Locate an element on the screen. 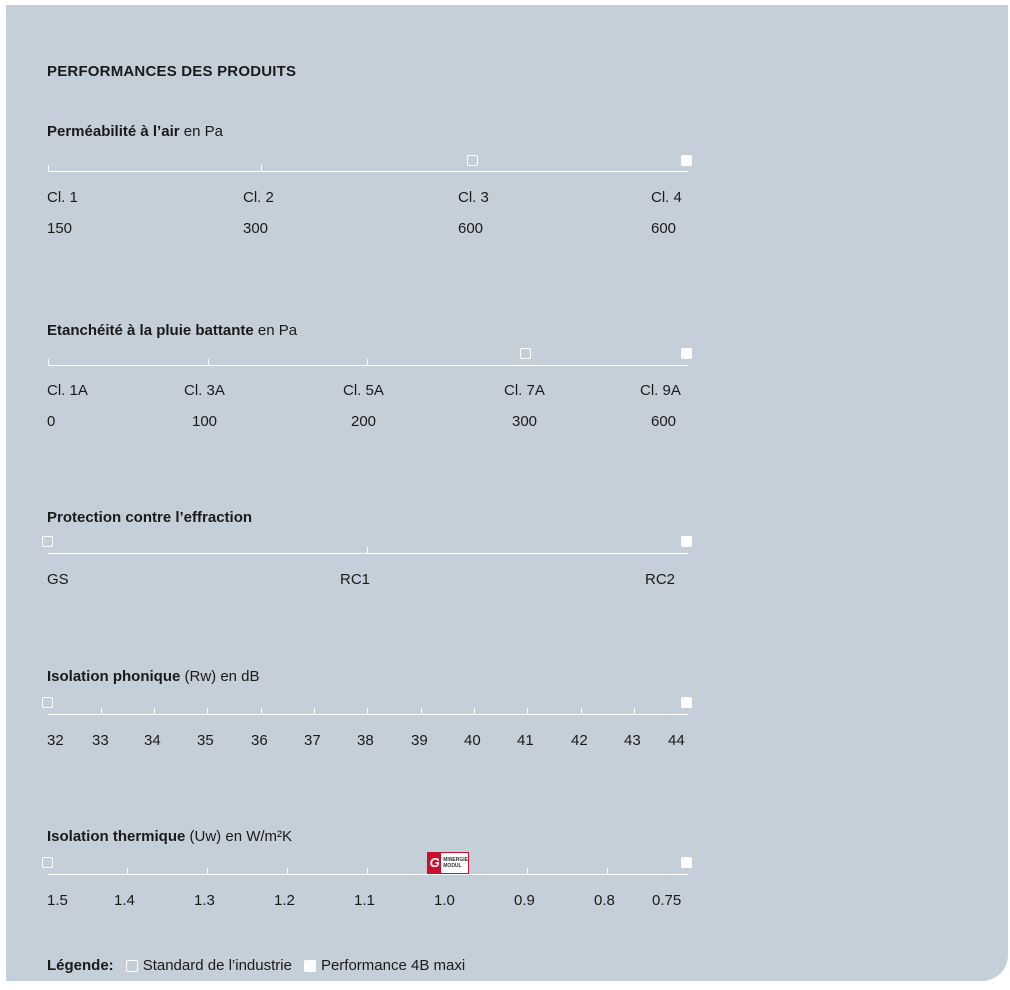 Image resolution: width=1010 pixels, height=990 pixels. scale-axis-thermal-insulation is located at coordinates (368, 874).